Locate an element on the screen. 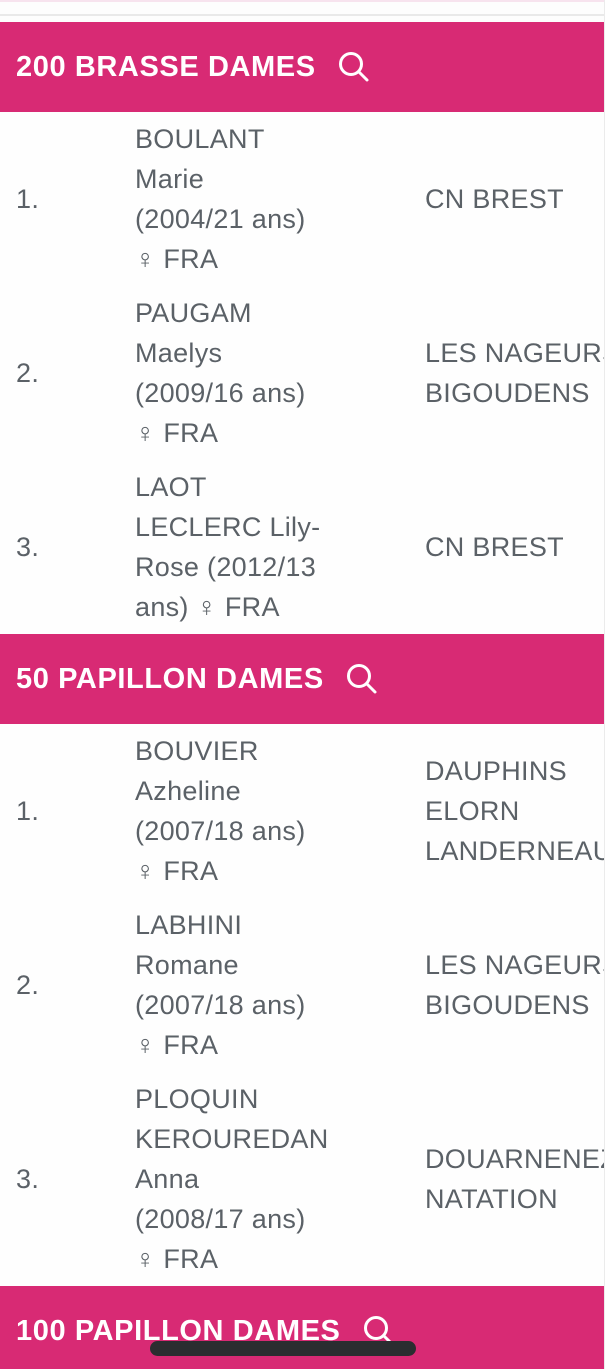 The height and width of the screenshot is (1369, 610). club-cell: DOUARNENEZ NATATION is located at coordinates (515, 1179).